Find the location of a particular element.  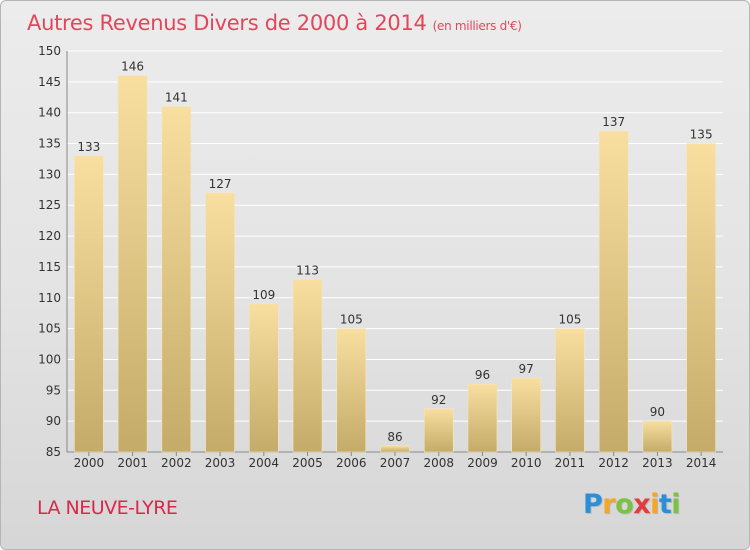

y-tick-label: 105 is located at coordinates (49, 329).